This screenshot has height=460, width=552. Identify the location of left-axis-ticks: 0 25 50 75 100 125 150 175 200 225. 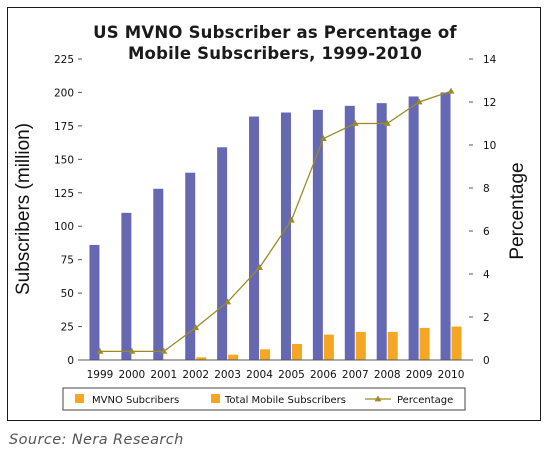
(68, 210).